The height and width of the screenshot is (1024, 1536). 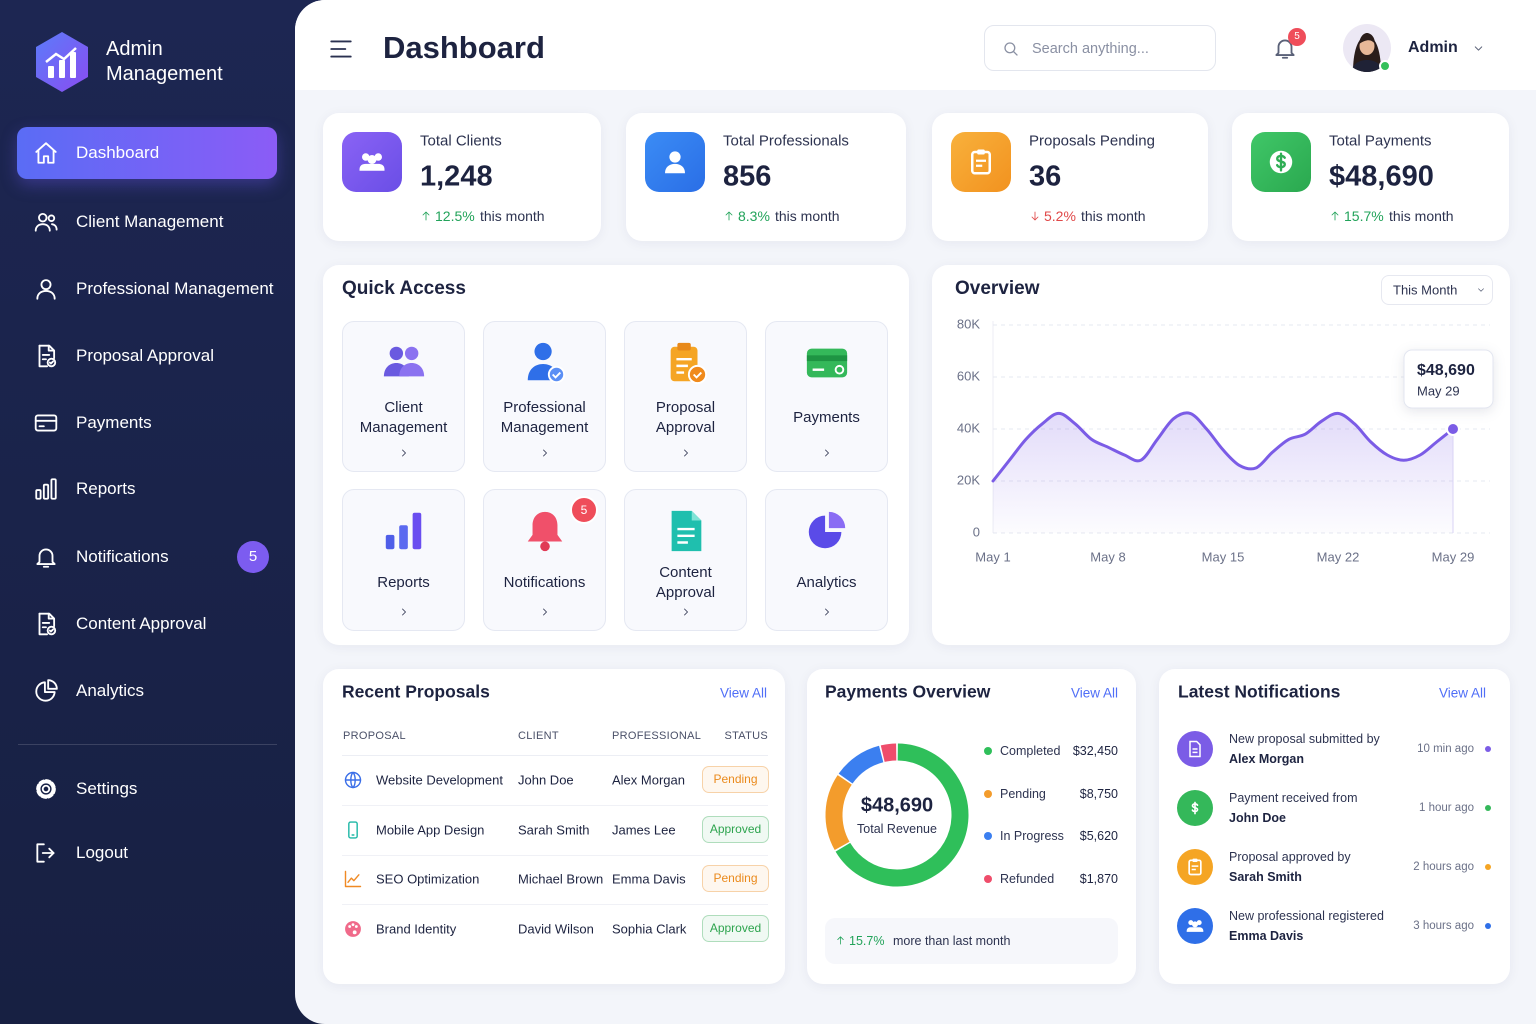 I want to click on period-dropdown: This Month, so click(x=1437, y=290).